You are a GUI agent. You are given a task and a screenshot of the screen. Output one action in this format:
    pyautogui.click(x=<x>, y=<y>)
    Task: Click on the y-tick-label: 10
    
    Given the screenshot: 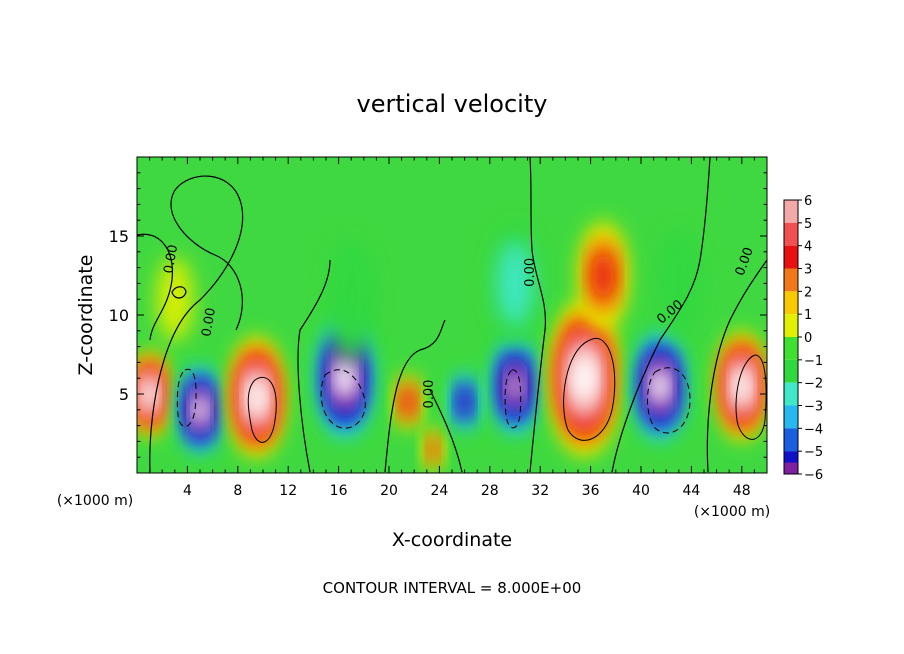 What is the action you would take?
    pyautogui.click(x=119, y=315)
    